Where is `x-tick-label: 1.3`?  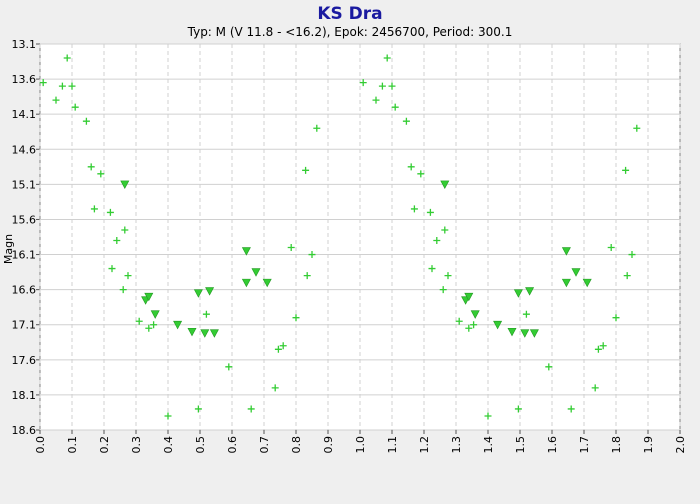
x-tick-label: 1.3 is located at coordinates (456, 445).